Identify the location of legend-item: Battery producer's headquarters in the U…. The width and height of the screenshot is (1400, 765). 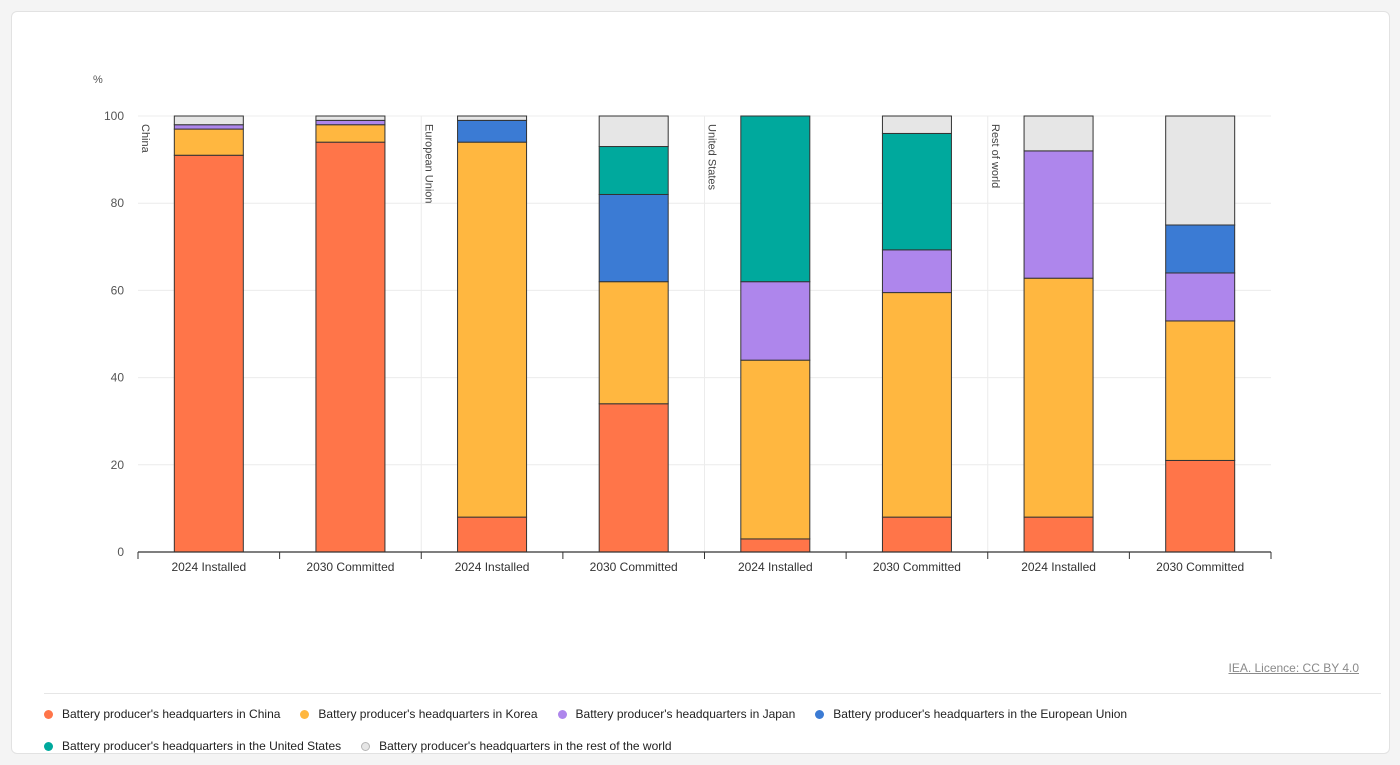
(192, 746).